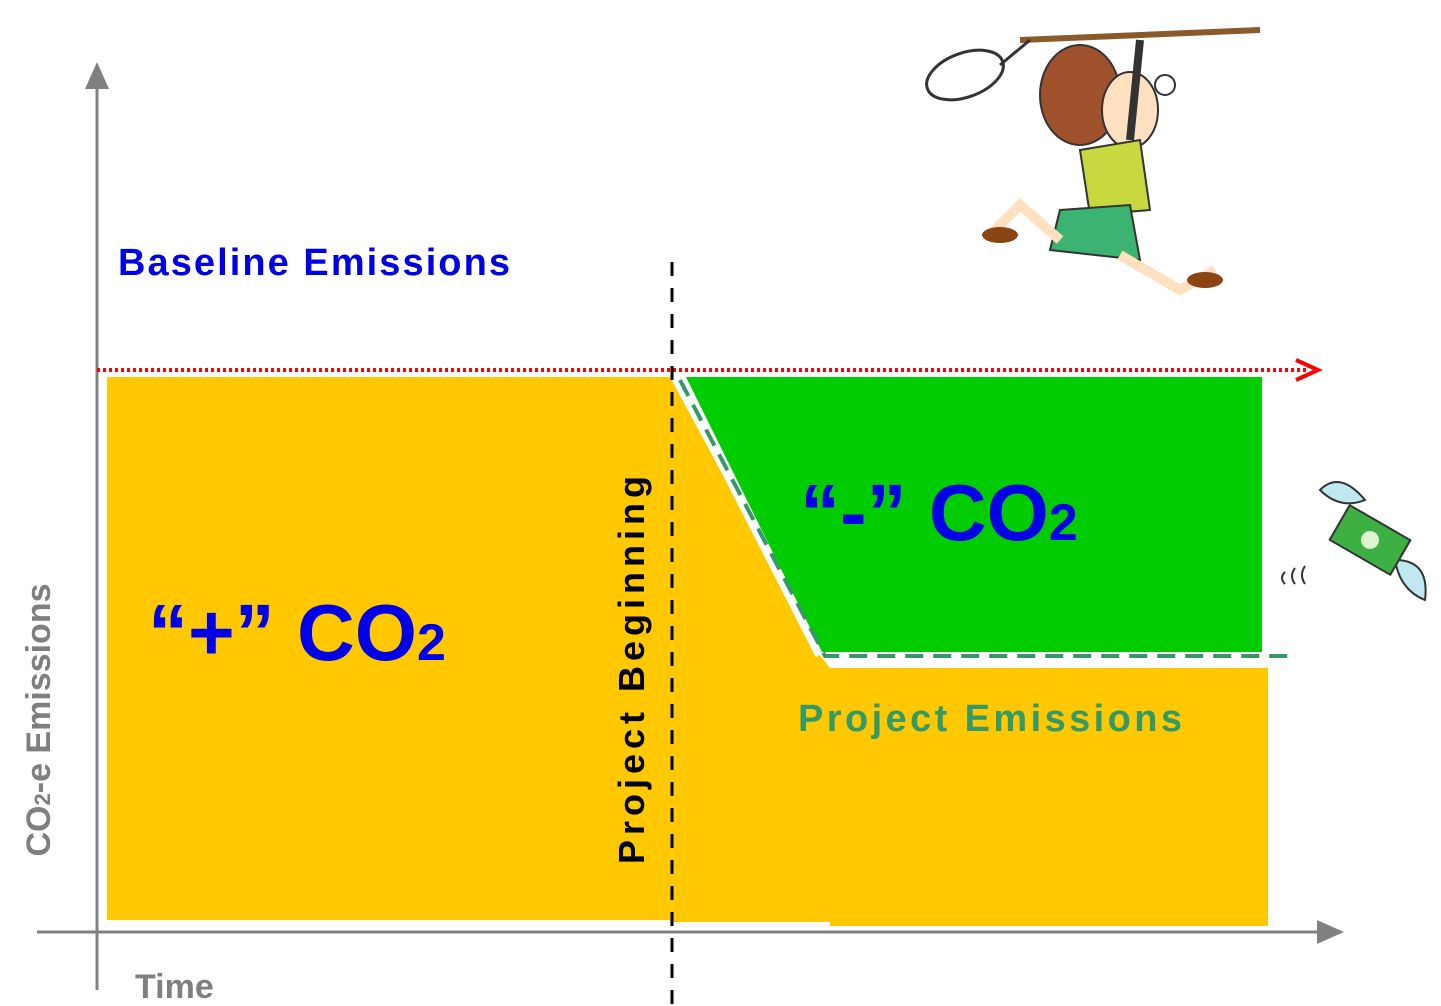  I want to click on negative-label: “-” CO2, so click(939, 512).